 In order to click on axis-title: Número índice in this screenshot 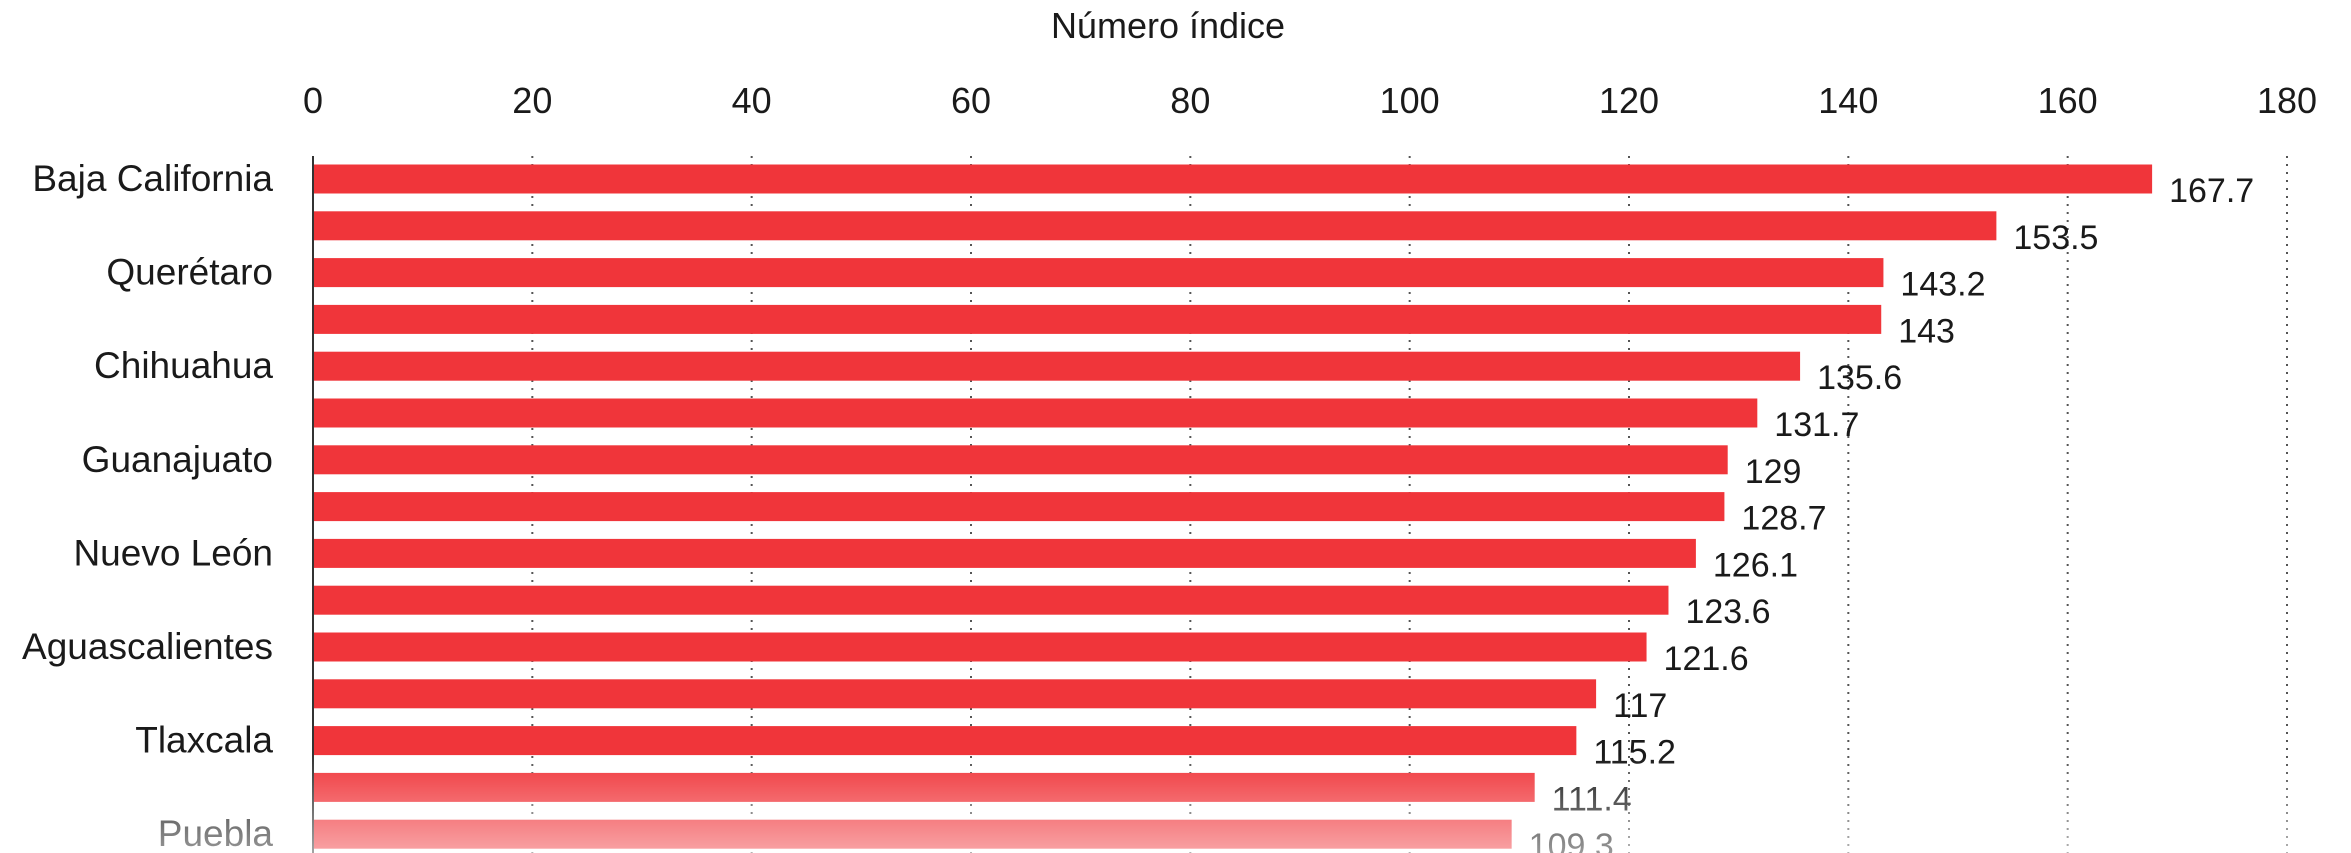, I will do `click(1168, 25)`.